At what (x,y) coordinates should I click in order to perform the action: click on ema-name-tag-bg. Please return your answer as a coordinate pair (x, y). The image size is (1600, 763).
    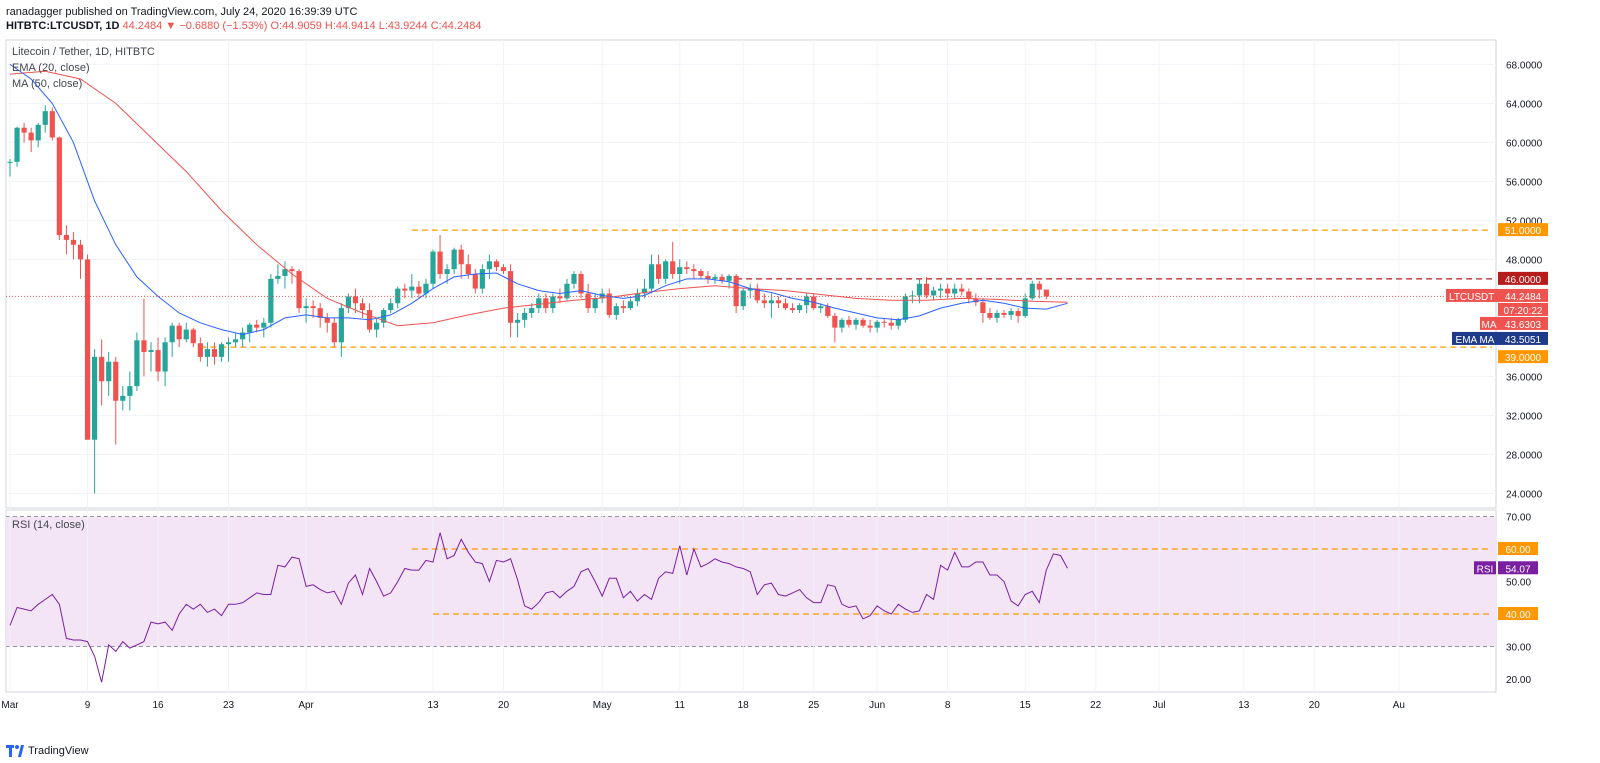
    Looking at the image, I should click on (1475, 338).